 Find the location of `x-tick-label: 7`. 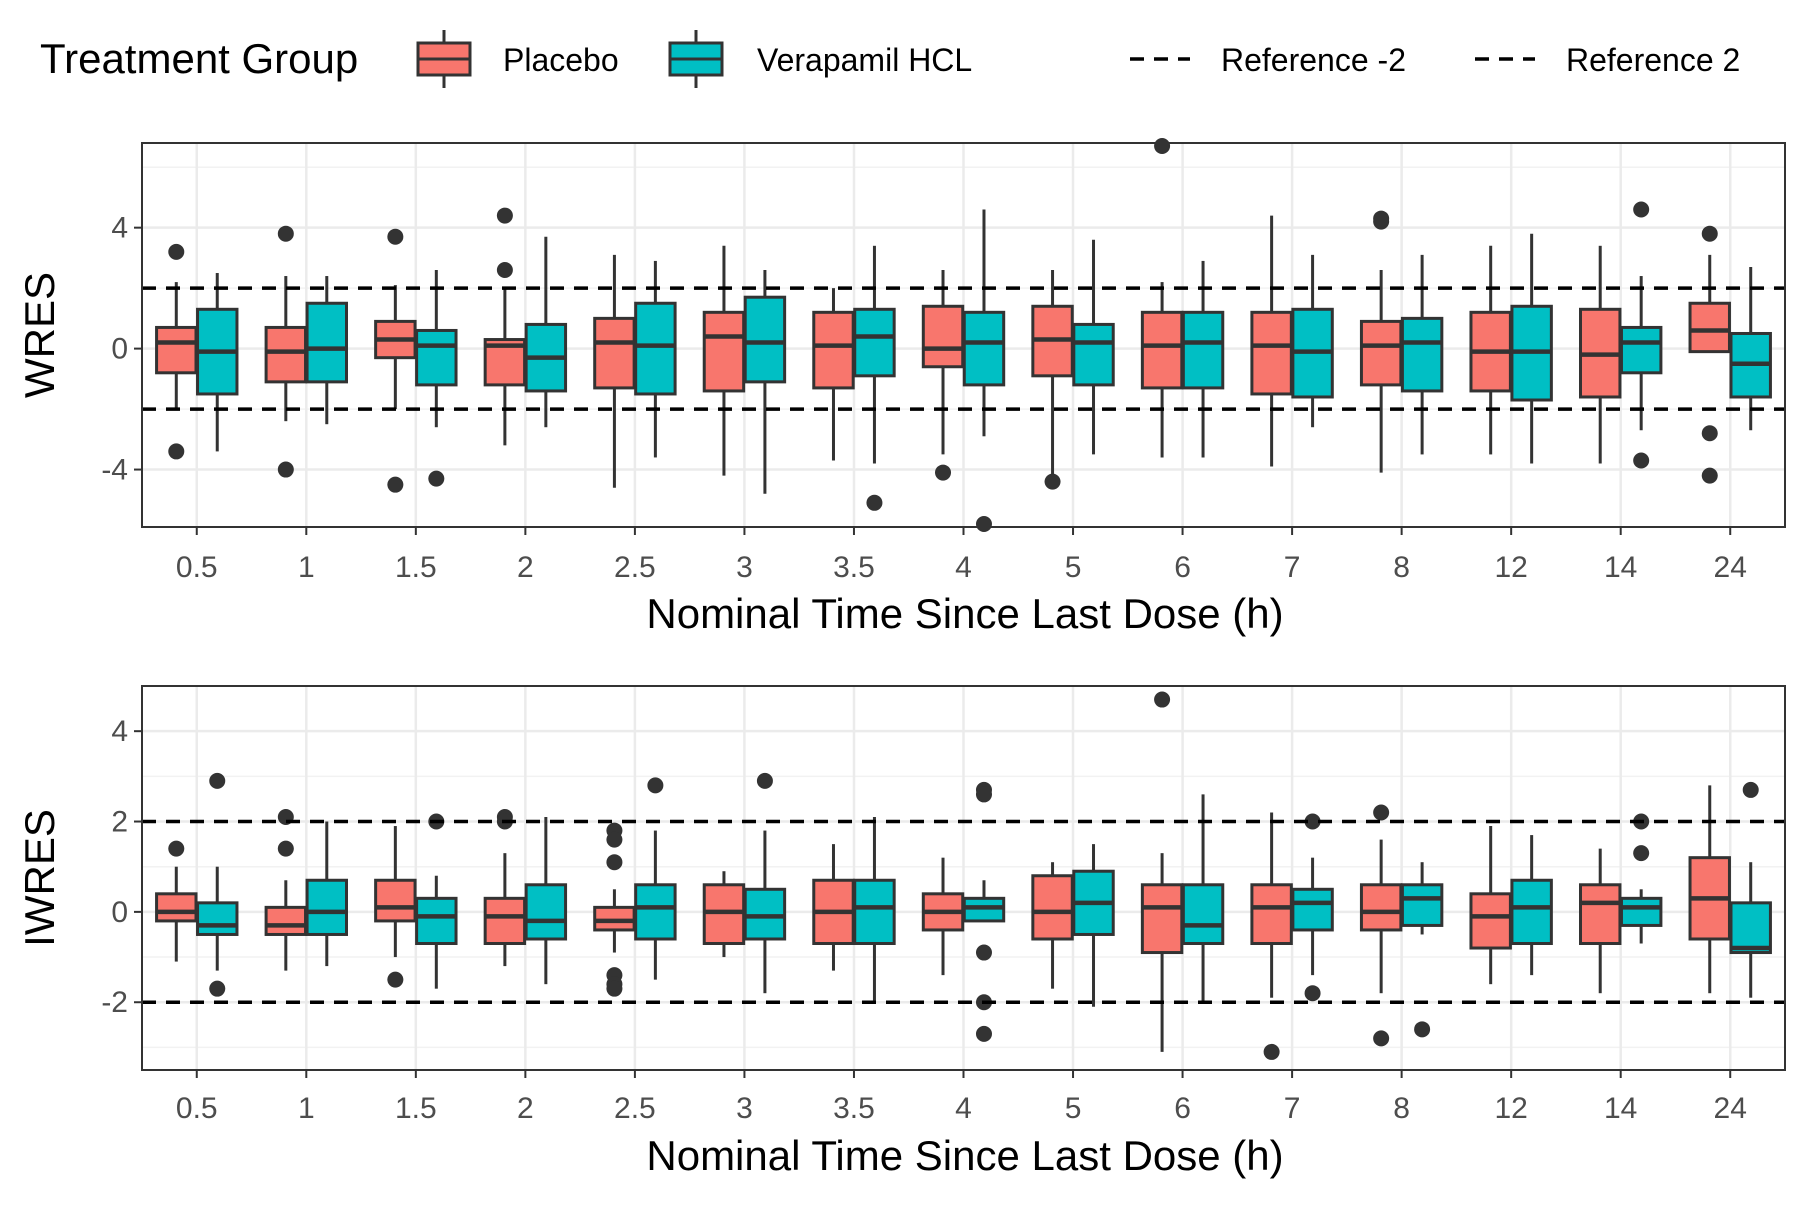

x-tick-label: 7 is located at coordinates (1292, 567).